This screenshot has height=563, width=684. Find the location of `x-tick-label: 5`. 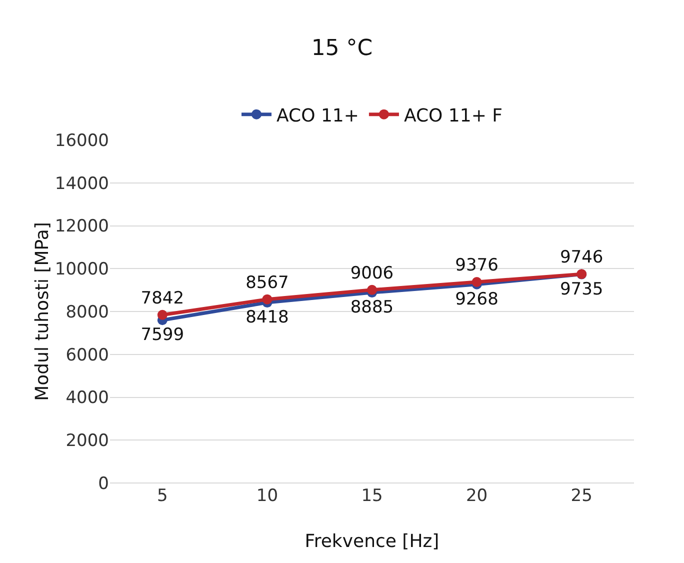

x-tick-label: 5 is located at coordinates (162, 496).